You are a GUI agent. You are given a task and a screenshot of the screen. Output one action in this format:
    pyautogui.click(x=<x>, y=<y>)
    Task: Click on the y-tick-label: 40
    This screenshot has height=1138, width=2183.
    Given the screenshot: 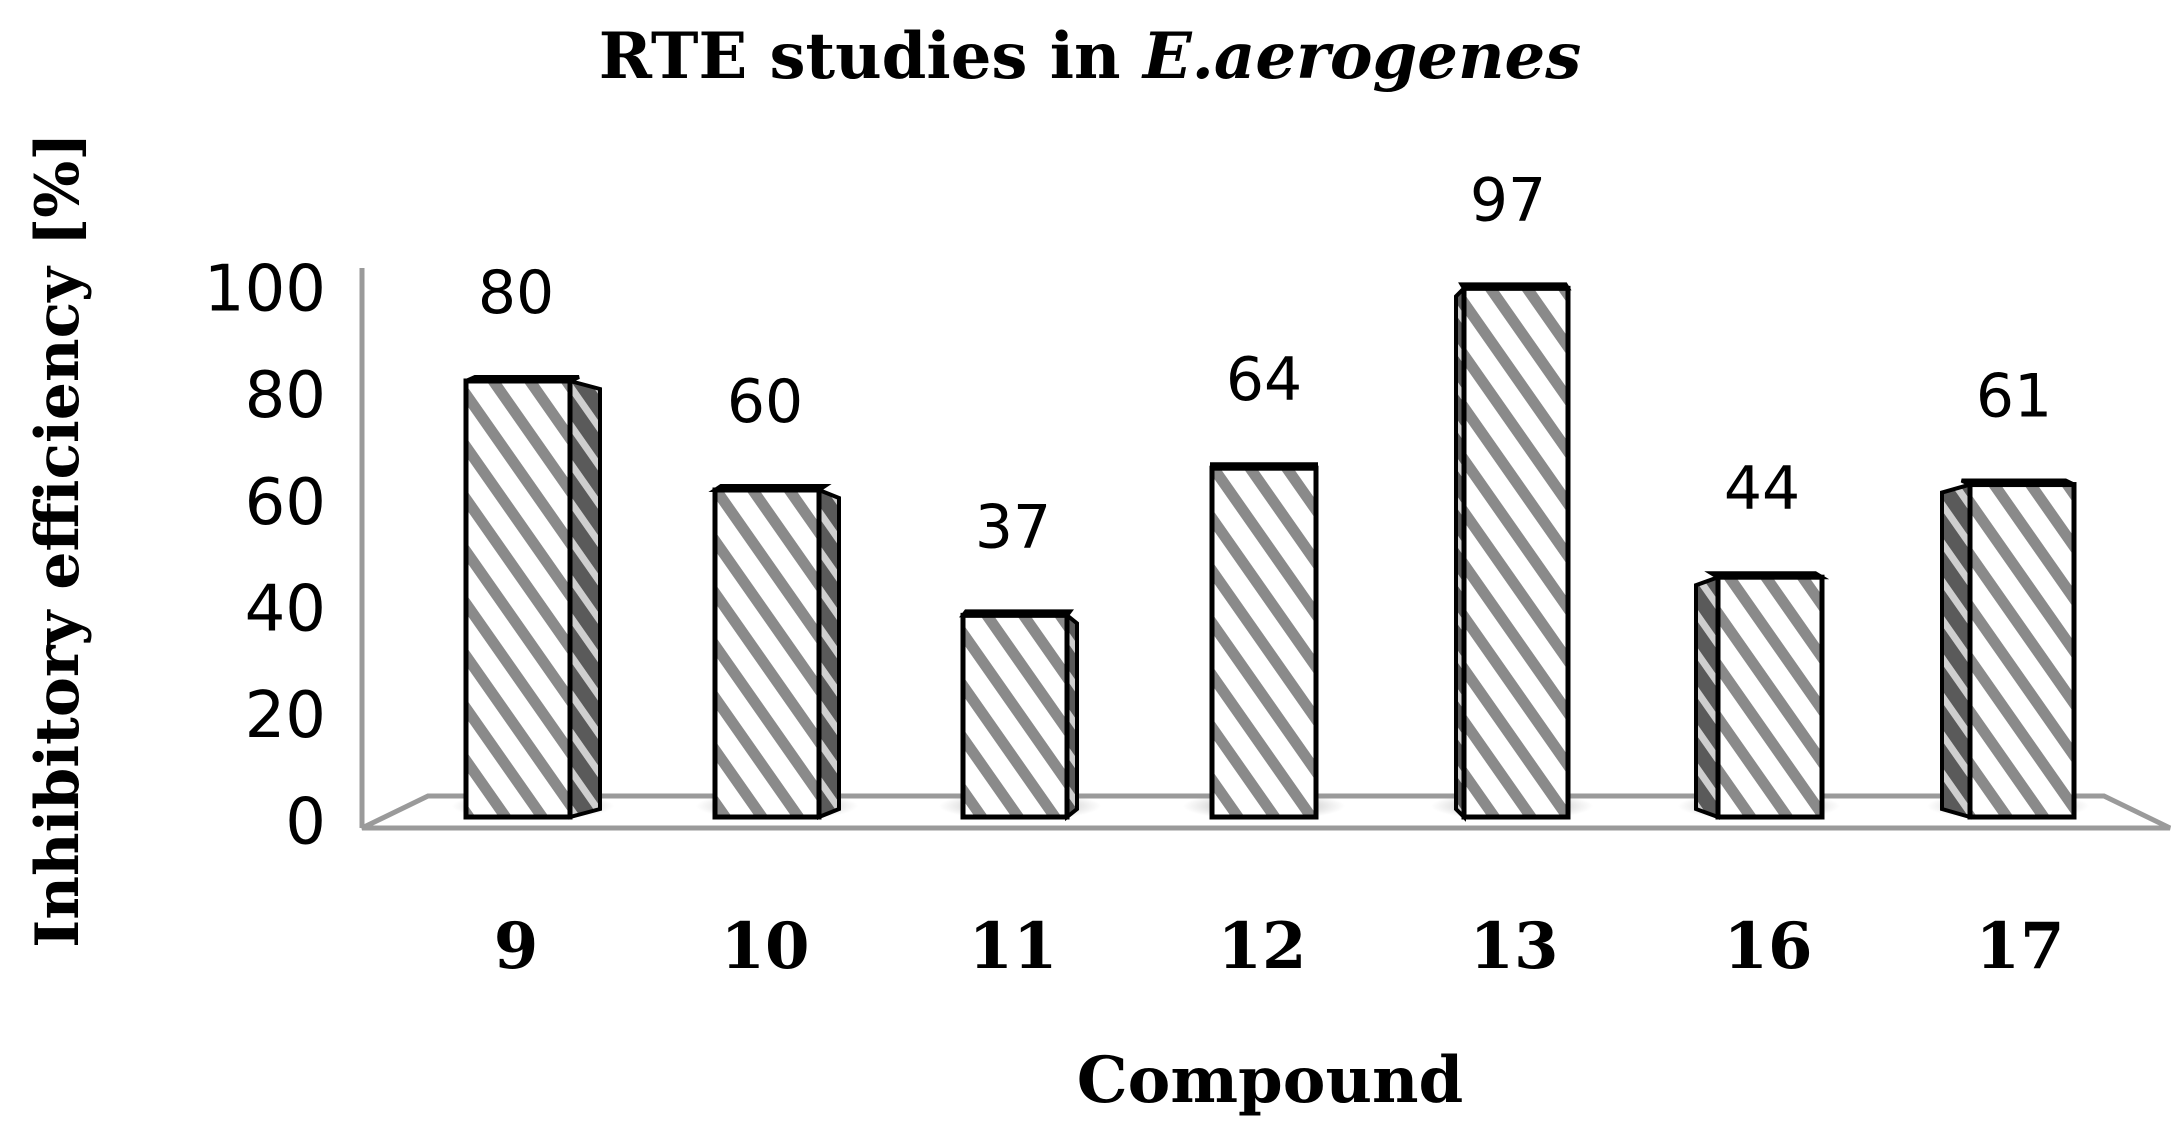 What is the action you would take?
    pyautogui.click(x=285, y=609)
    